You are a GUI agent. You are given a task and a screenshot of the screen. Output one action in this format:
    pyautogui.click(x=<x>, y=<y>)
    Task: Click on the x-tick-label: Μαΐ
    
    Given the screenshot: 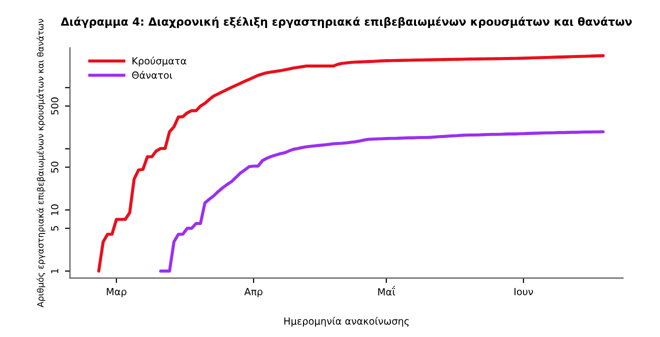 What is the action you would take?
    pyautogui.click(x=387, y=291)
    